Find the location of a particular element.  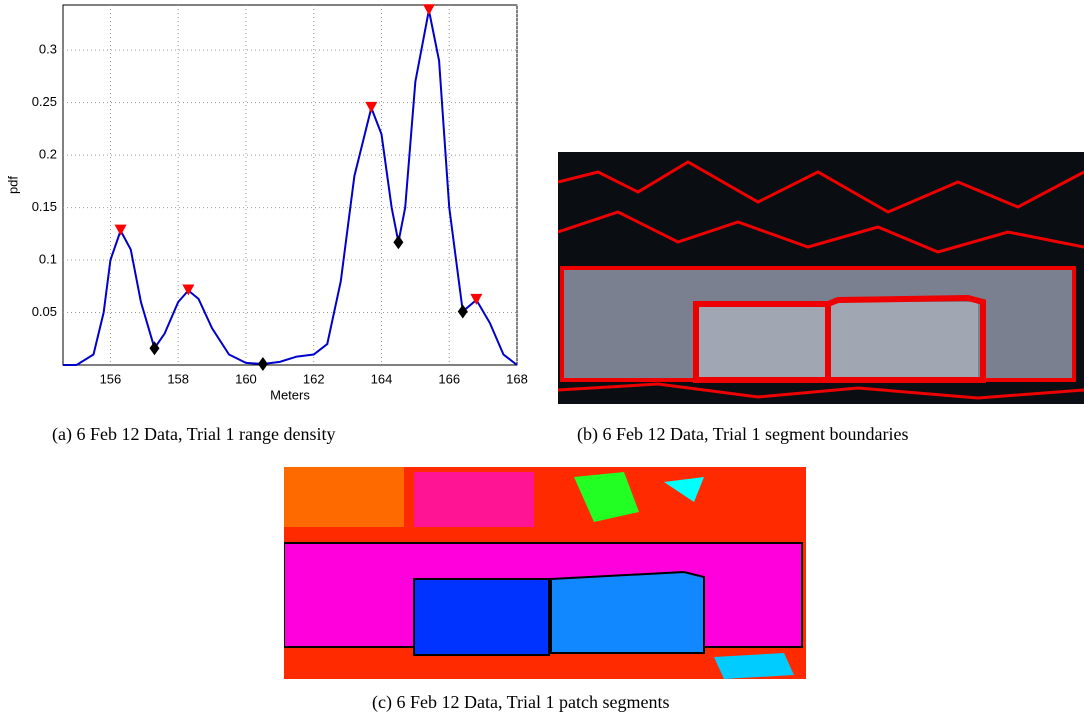

y-tick-label: 0.2 is located at coordinates (48, 154).